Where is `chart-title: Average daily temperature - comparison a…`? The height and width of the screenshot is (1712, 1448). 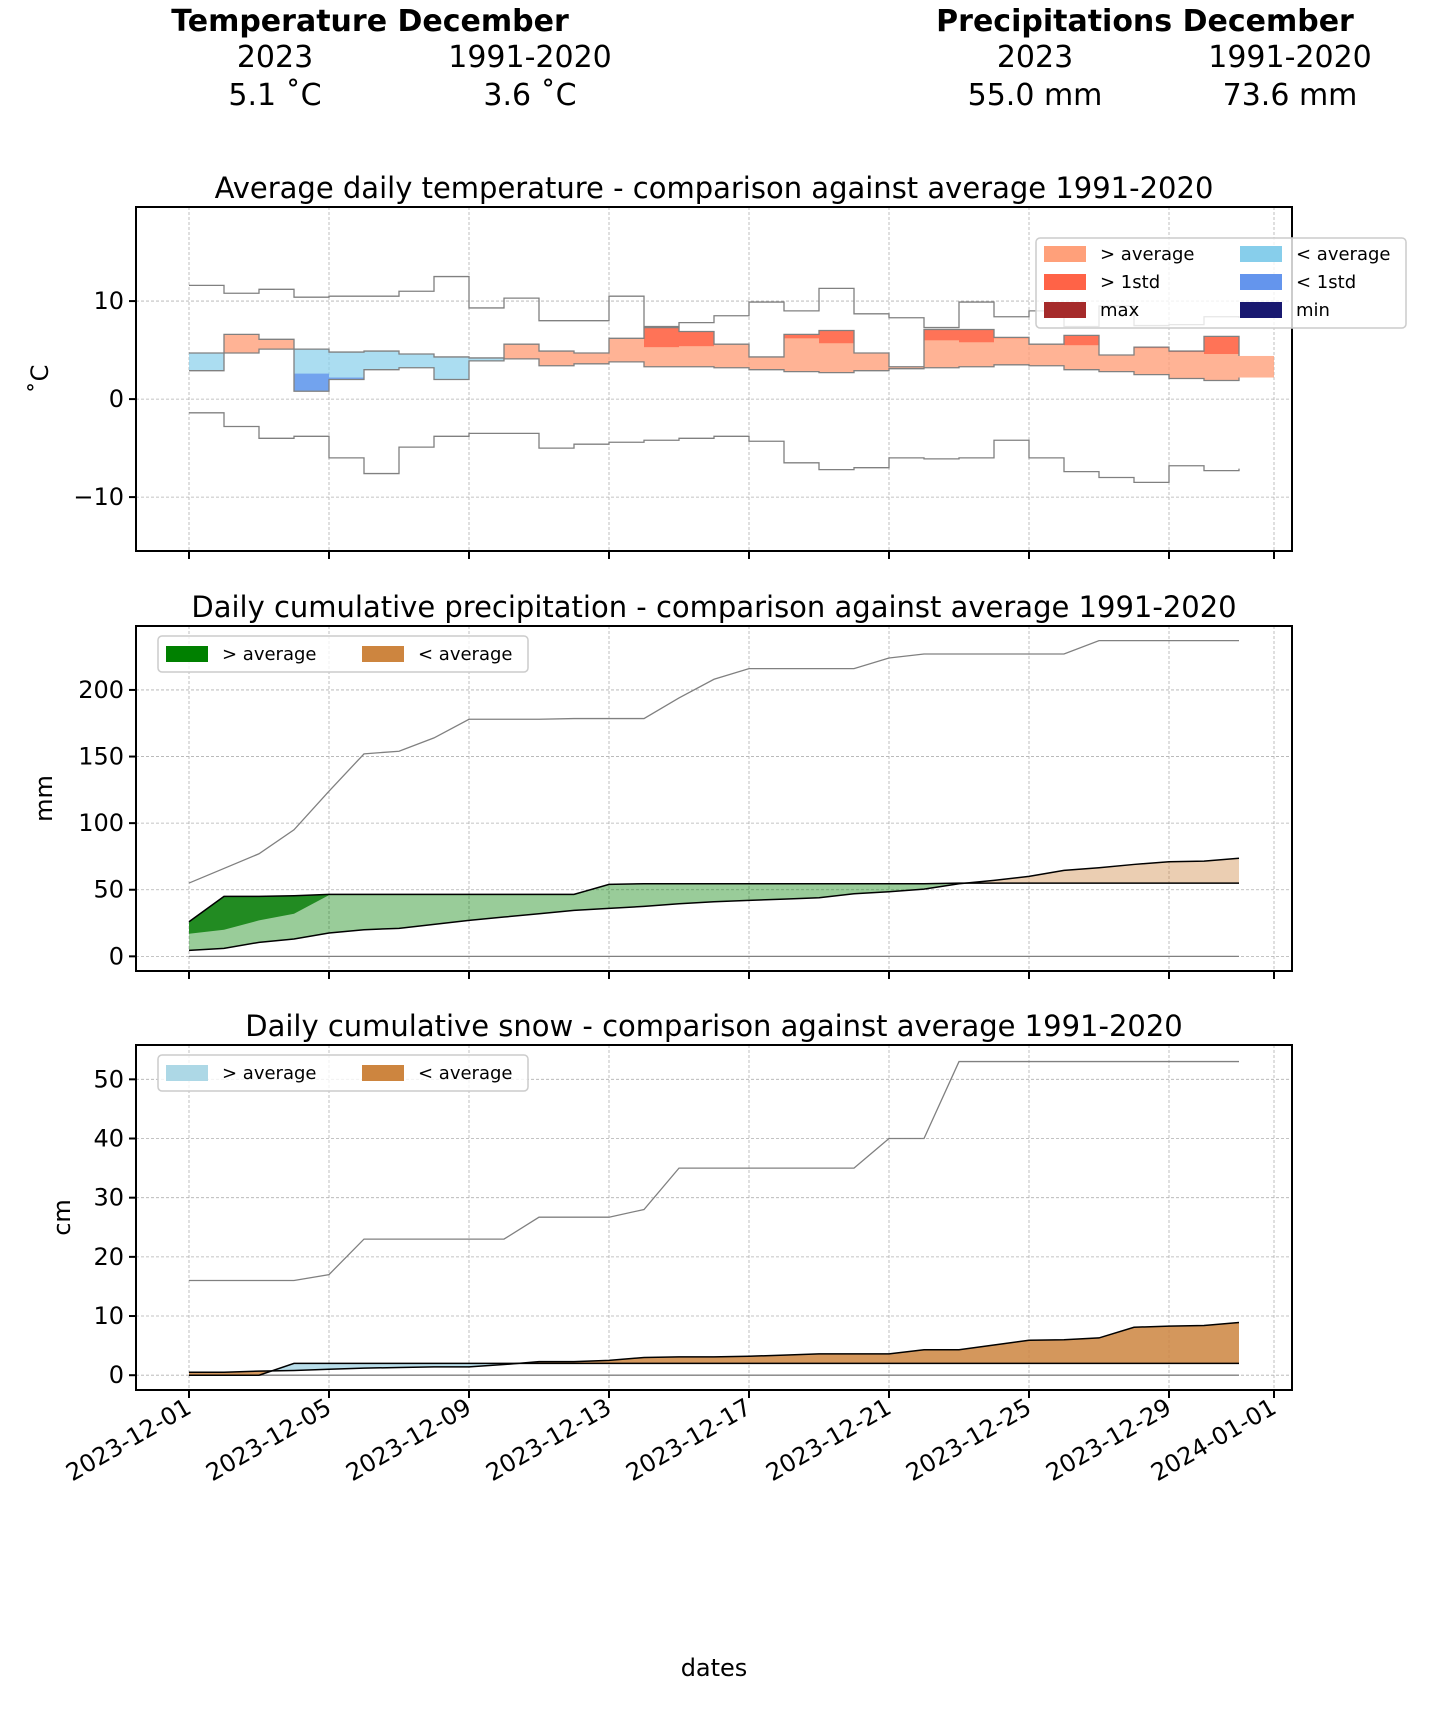
chart-title: Average daily temperature - comparison a… is located at coordinates (714, 188).